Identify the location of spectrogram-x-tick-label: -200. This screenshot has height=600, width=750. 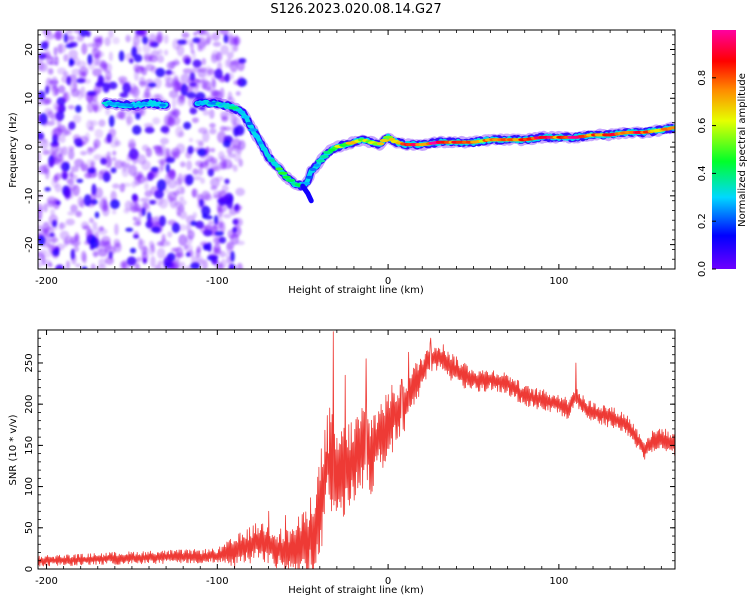
(46, 281).